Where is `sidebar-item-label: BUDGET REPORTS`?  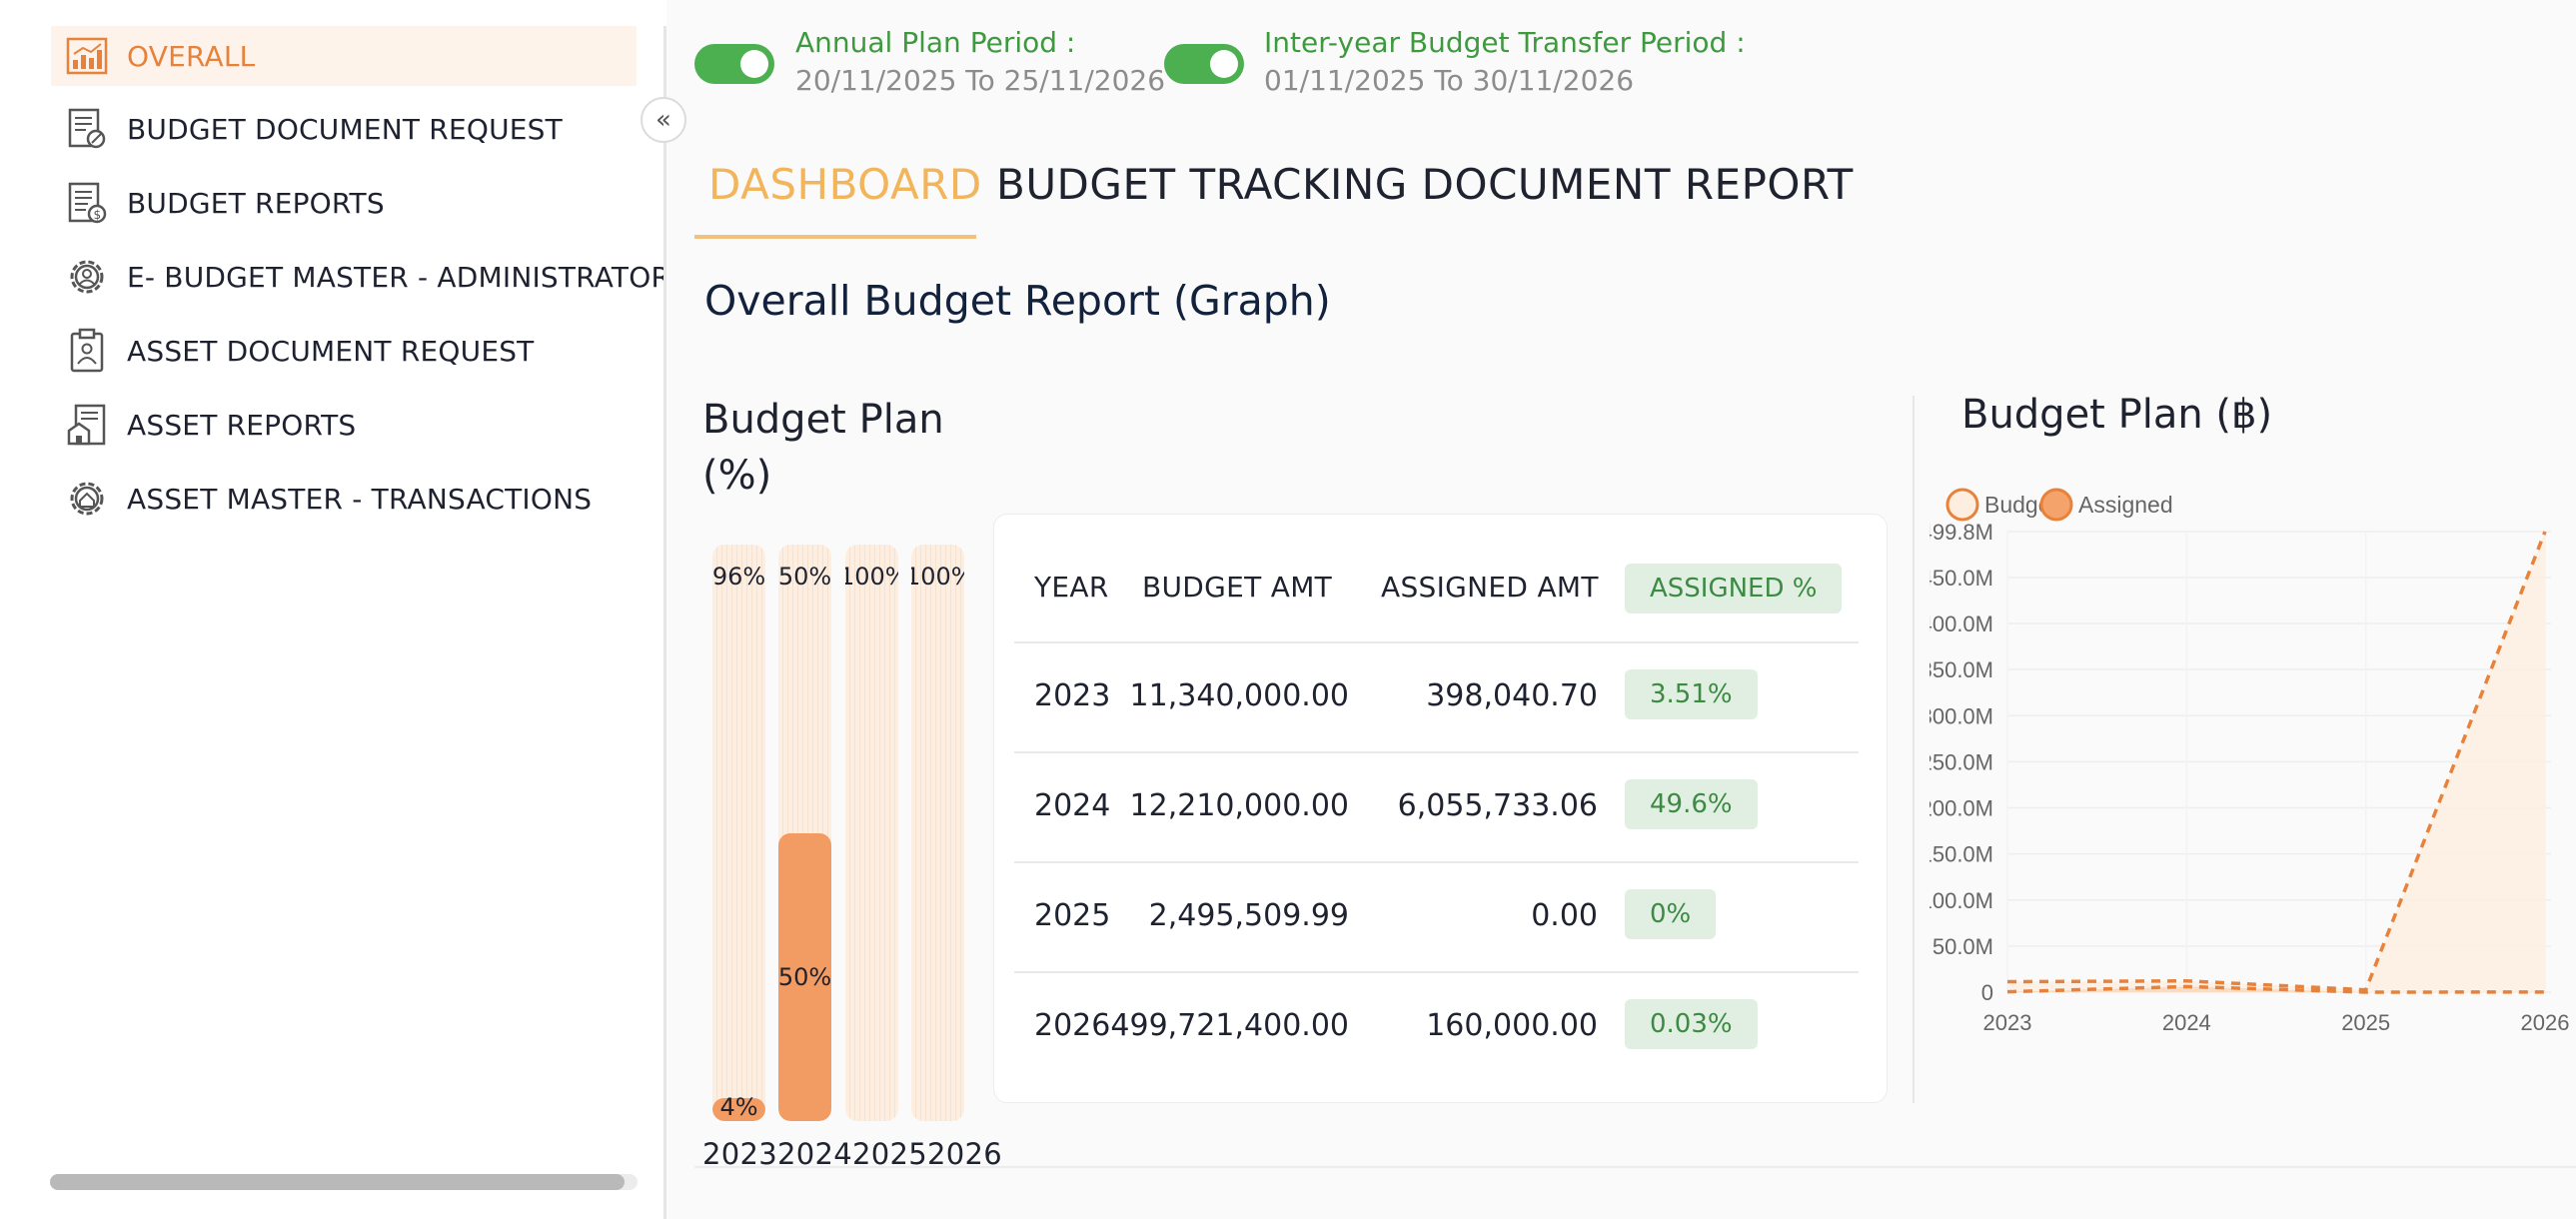 sidebar-item-label: BUDGET REPORTS is located at coordinates (256, 203).